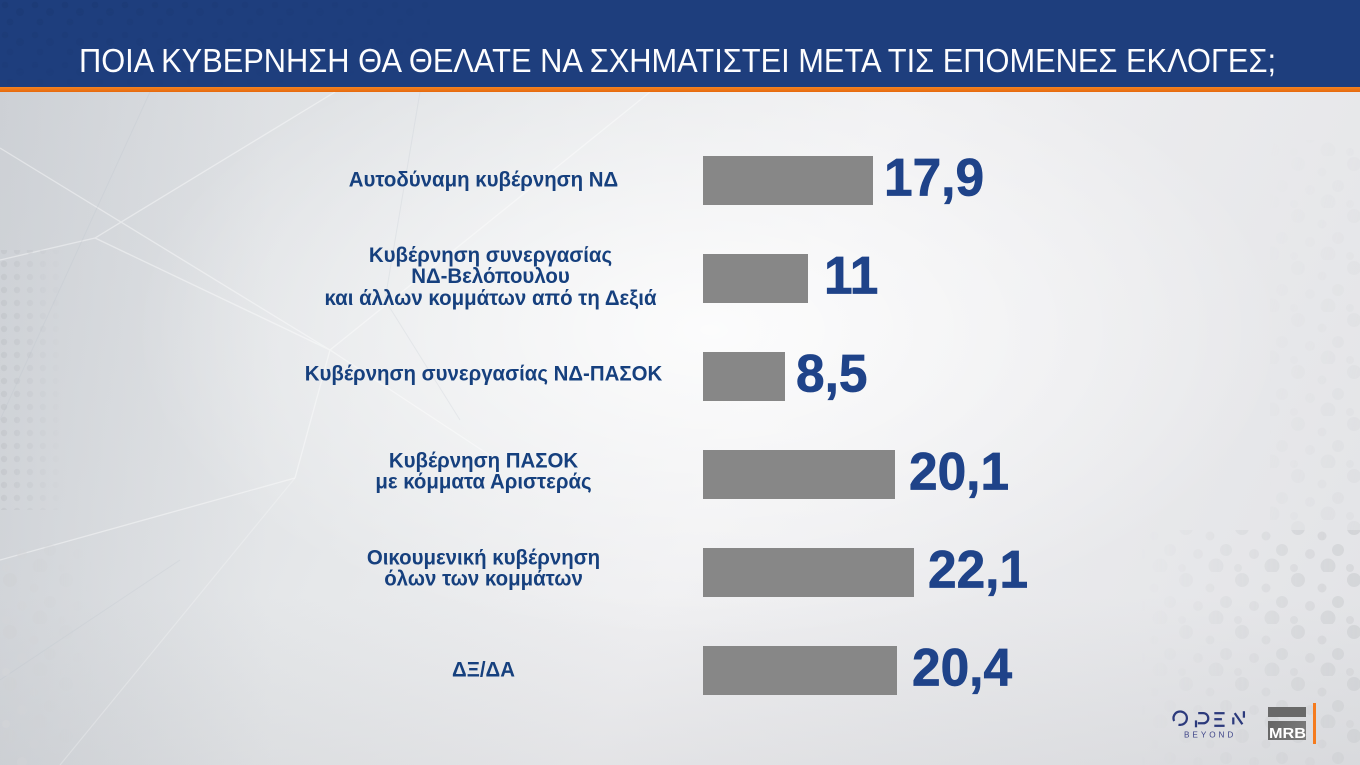 The width and height of the screenshot is (1360, 765). I want to click on svg-text: BEYOND, so click(1210, 735).